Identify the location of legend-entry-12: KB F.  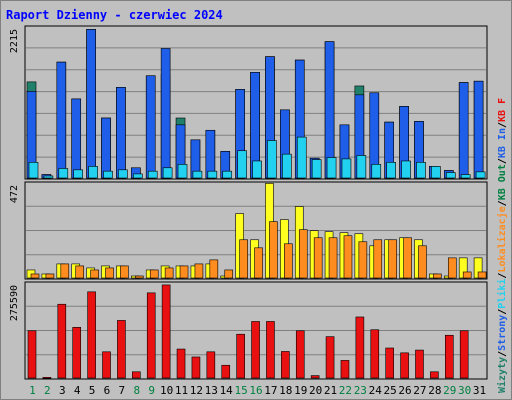
(502, 110).